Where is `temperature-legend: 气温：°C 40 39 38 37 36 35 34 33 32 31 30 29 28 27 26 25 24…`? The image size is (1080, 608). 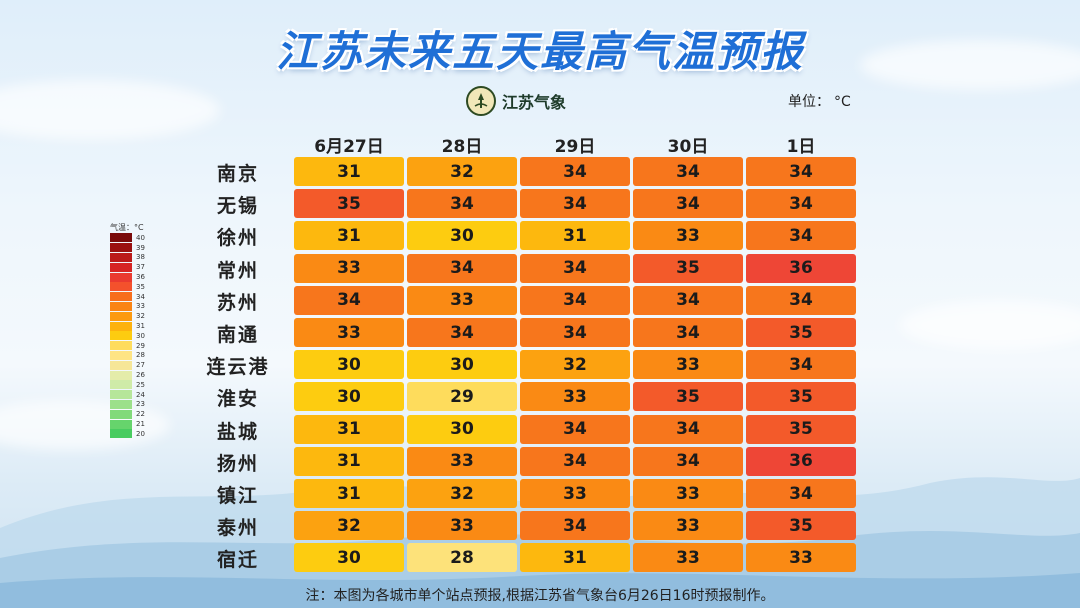 temperature-legend: 气温：°C 40 39 38 37 36 35 34 33 32 31 30 29 28 27 26 25 24… is located at coordinates (130, 330).